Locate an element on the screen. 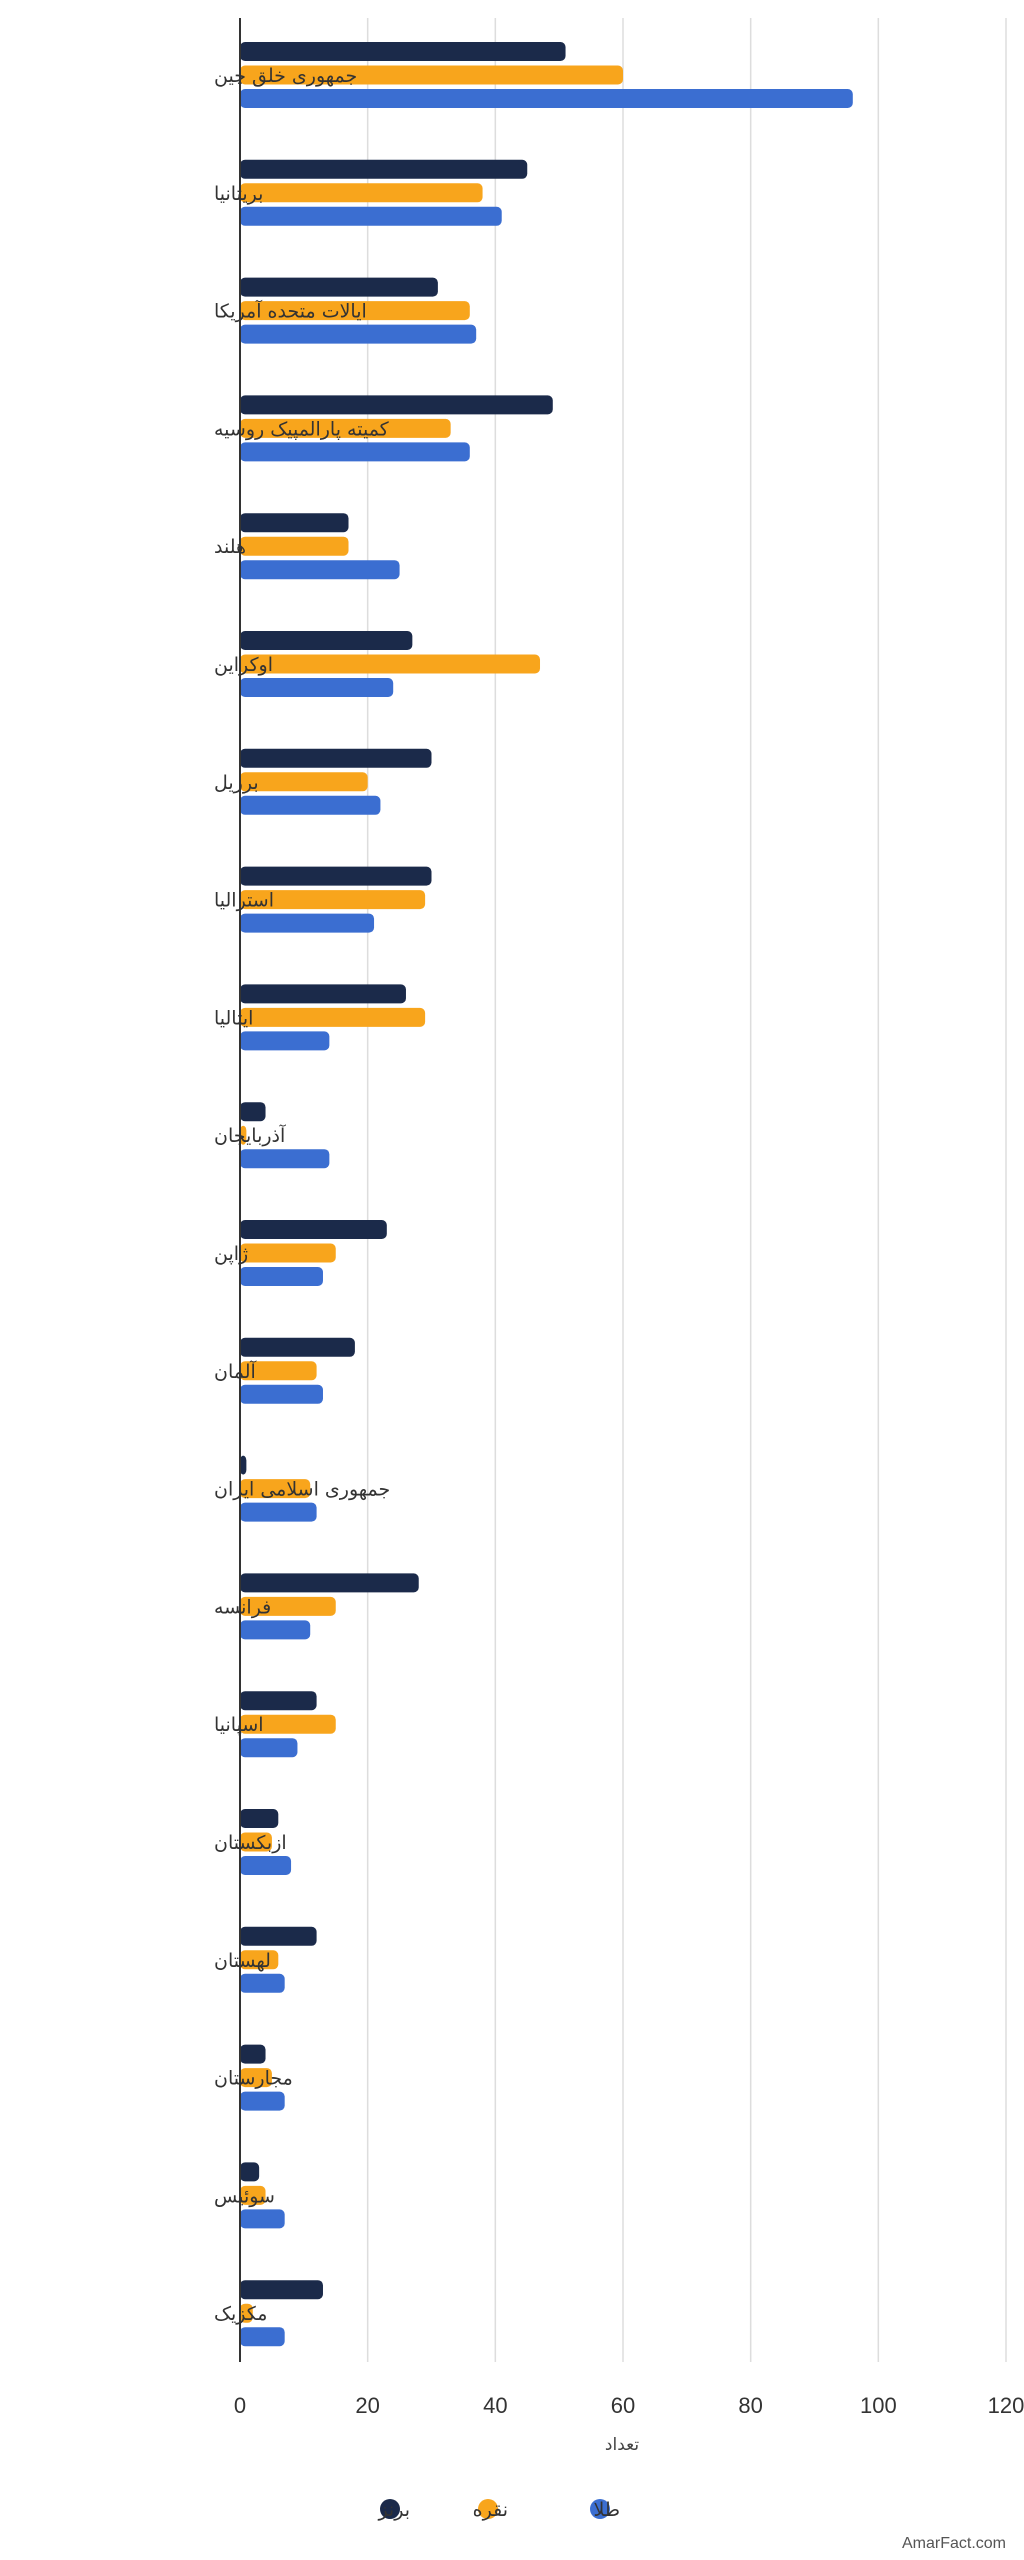 The height and width of the screenshot is (2560, 1024). category-label-16: ازبکستان is located at coordinates (250, 1843).